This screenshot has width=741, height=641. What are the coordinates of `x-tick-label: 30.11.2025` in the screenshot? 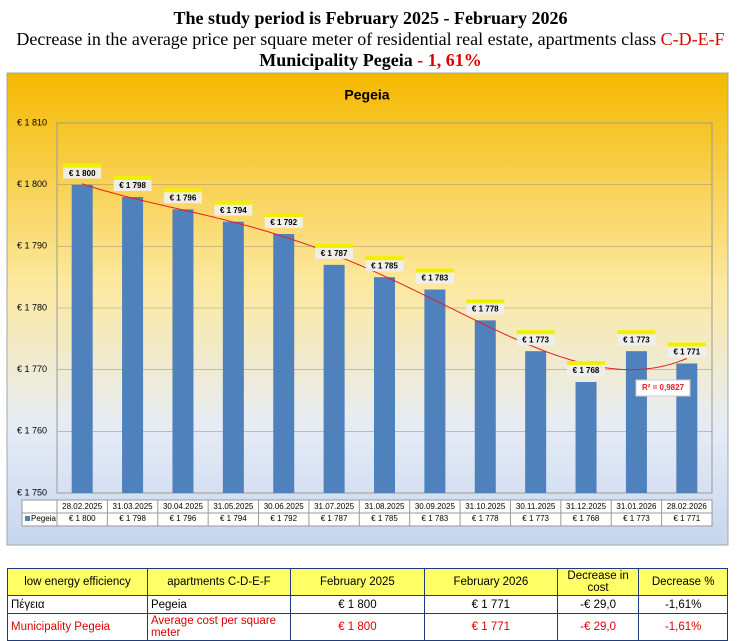 It's located at (536, 506).